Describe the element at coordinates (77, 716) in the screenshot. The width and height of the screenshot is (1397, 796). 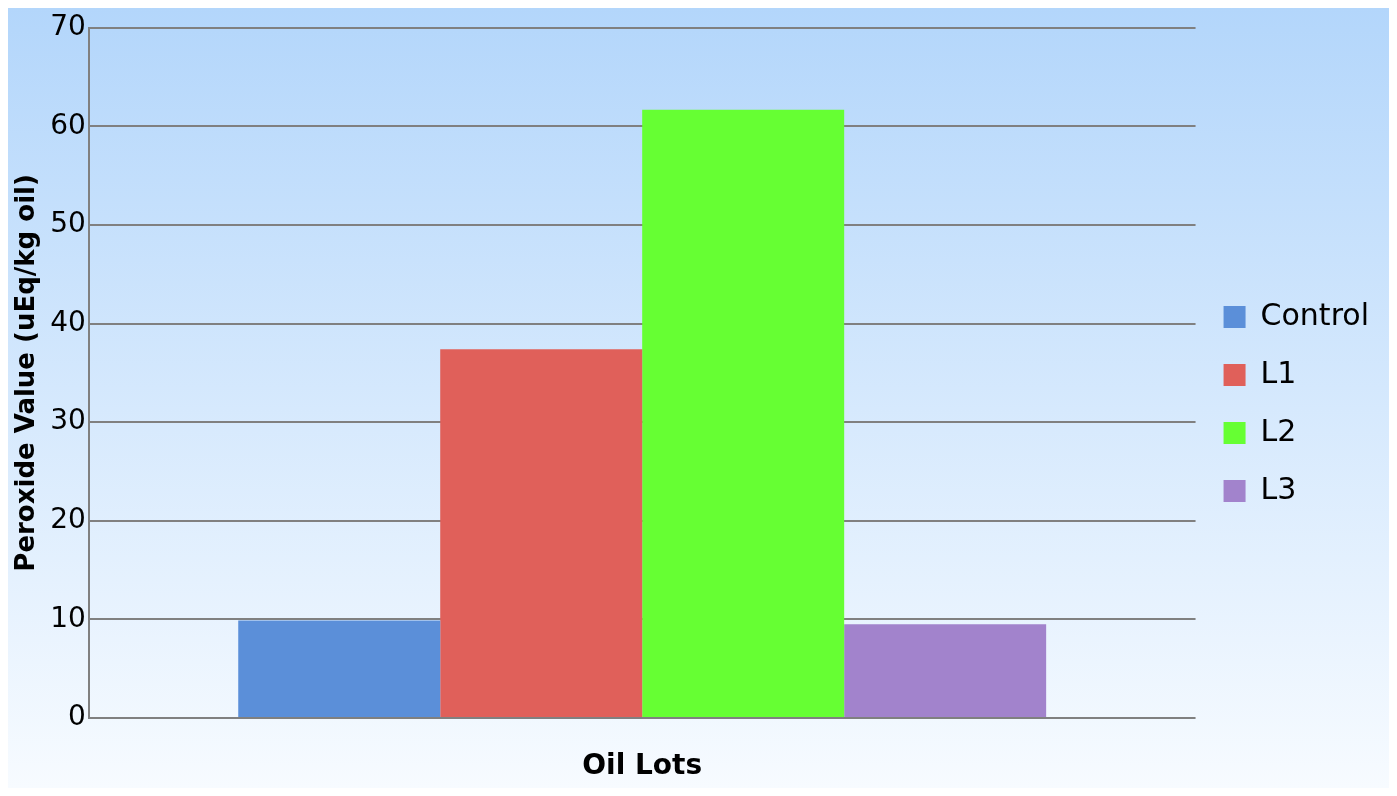
I see `y-tick-label: 0` at that location.